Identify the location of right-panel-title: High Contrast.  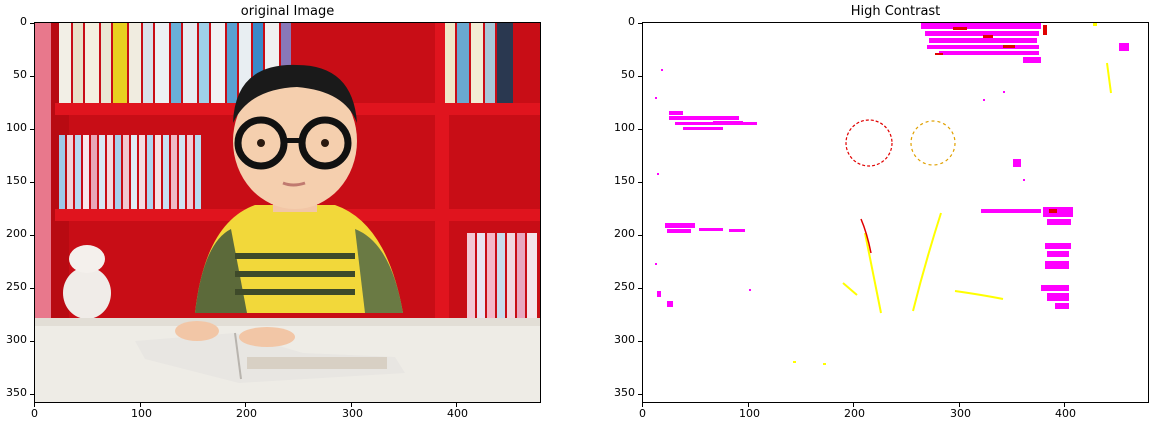
(895, 11).